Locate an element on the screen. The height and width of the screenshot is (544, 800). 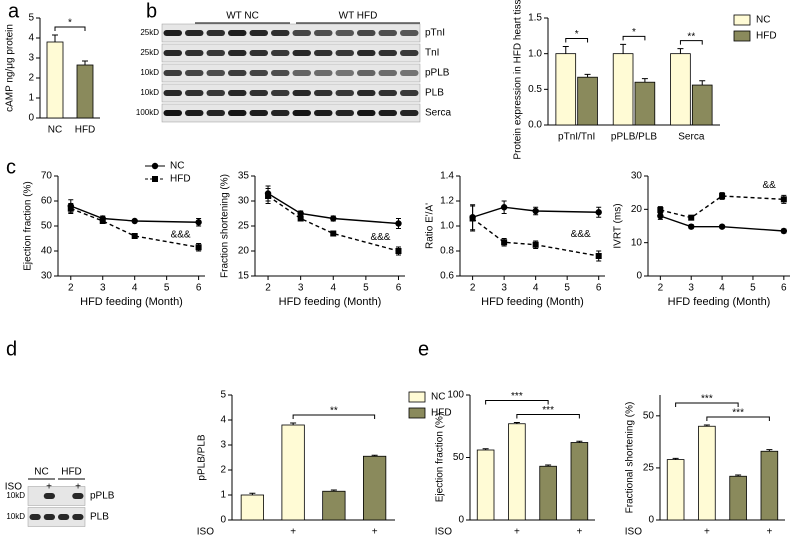
x-tick-label: NC is located at coordinates (55, 130).